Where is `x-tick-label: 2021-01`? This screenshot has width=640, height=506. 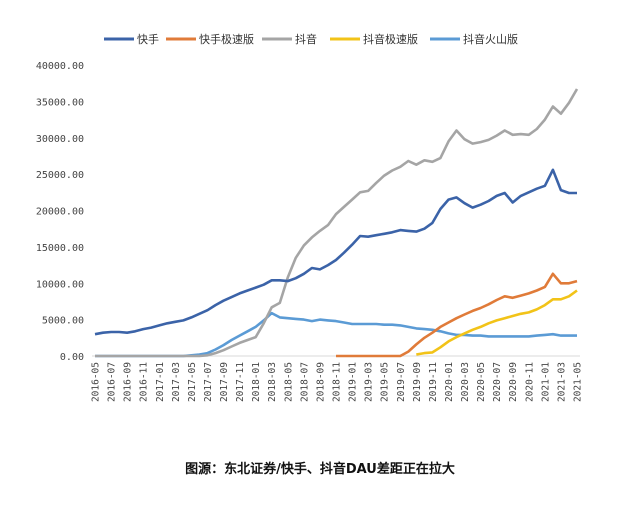 x-tick-label: 2021-01 is located at coordinates (545, 382).